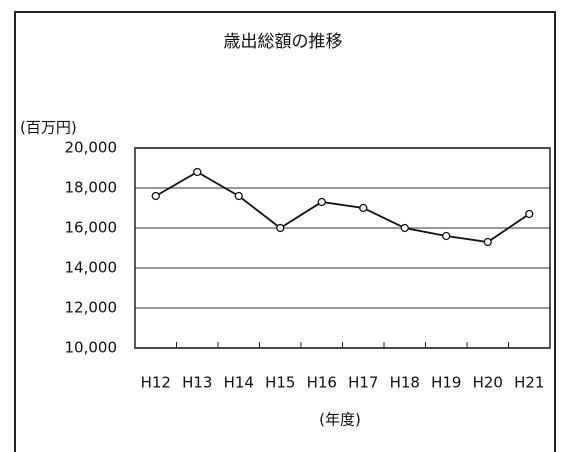 The width and height of the screenshot is (563, 452). What do you see at coordinates (91, 228) in the screenshot?
I see `y-tick-label: 16,000` at bounding box center [91, 228].